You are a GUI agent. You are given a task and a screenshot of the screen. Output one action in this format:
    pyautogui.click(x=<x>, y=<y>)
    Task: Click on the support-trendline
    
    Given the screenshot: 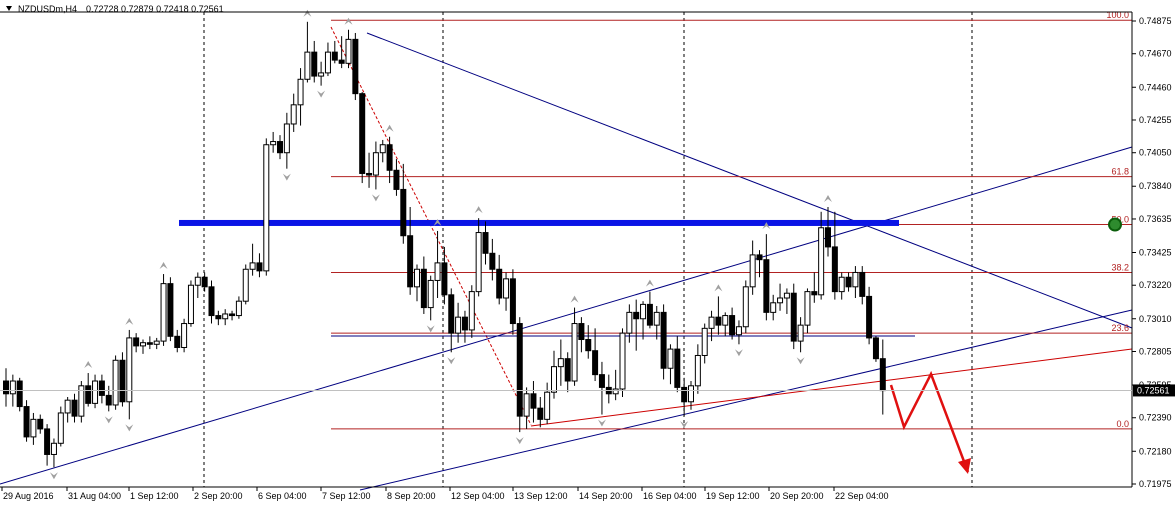 What is the action you would take?
    pyautogui.click(x=831, y=387)
    